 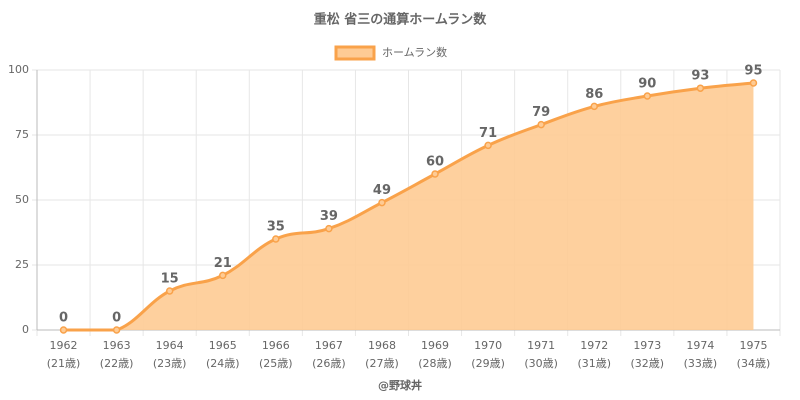 I want to click on x-tick-label: (27歳), so click(x=382, y=363).